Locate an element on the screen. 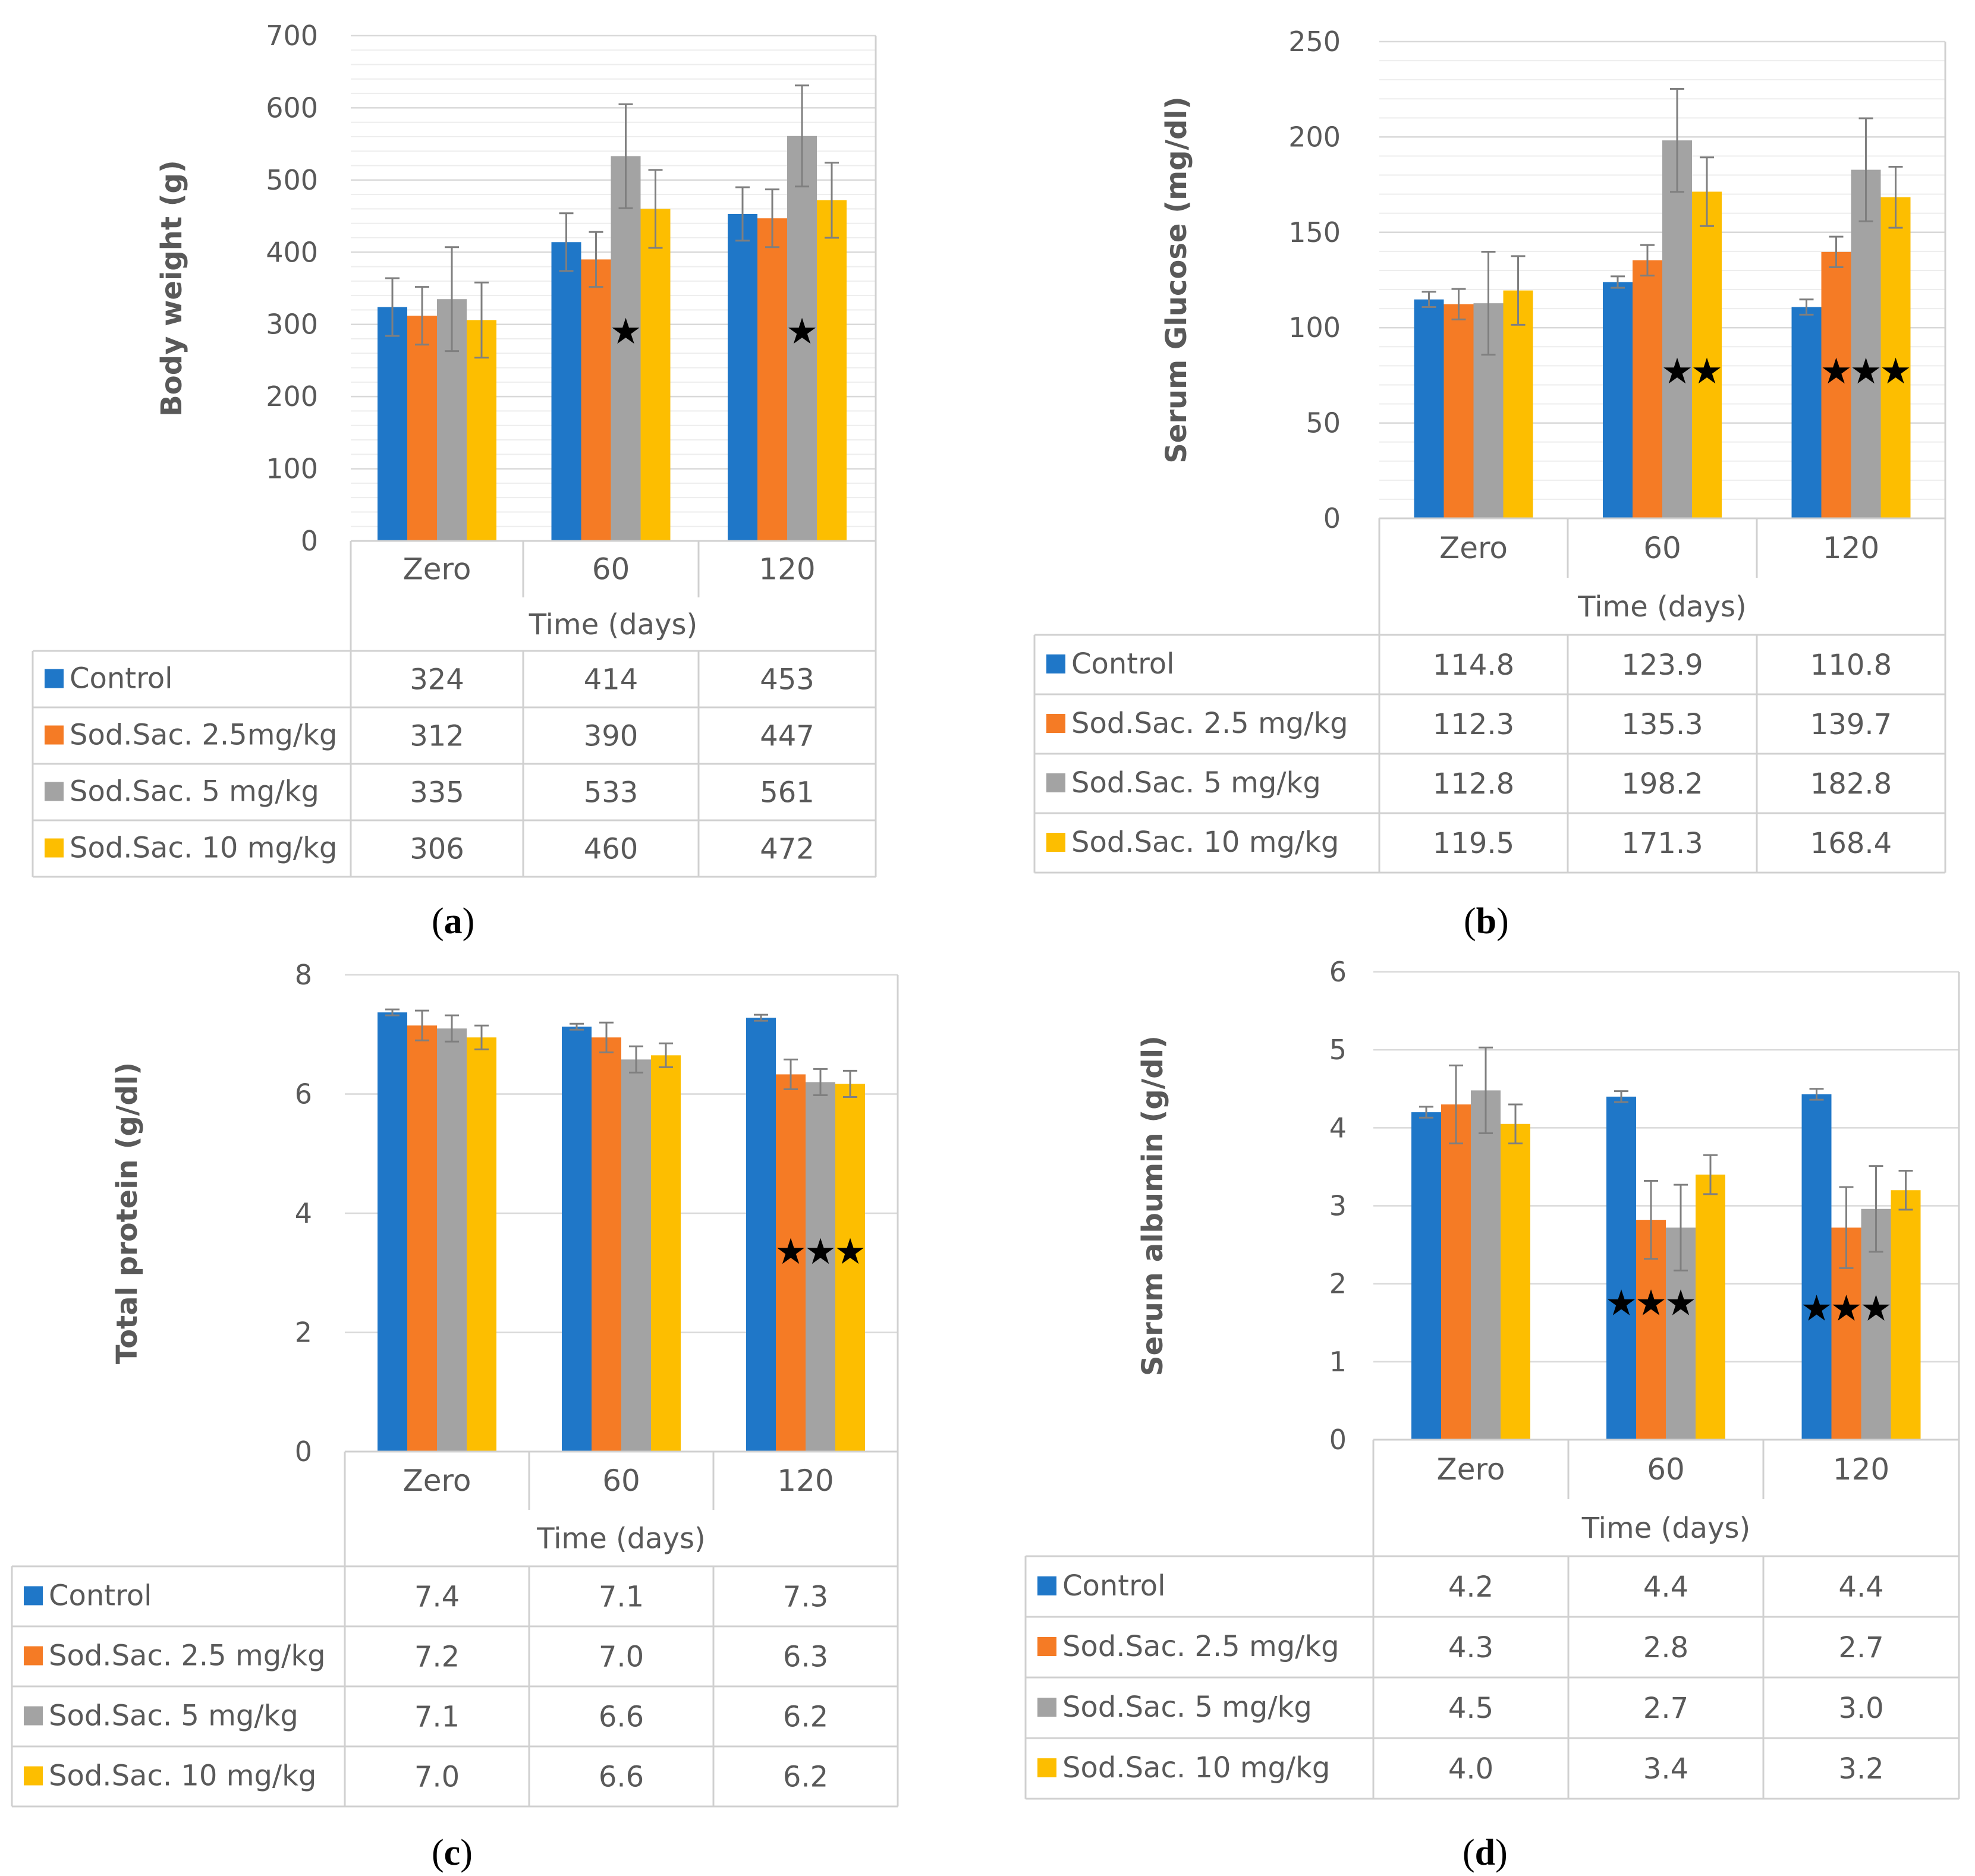 The height and width of the screenshot is (1876, 1975). y-tick-label: 300 is located at coordinates (292, 325).